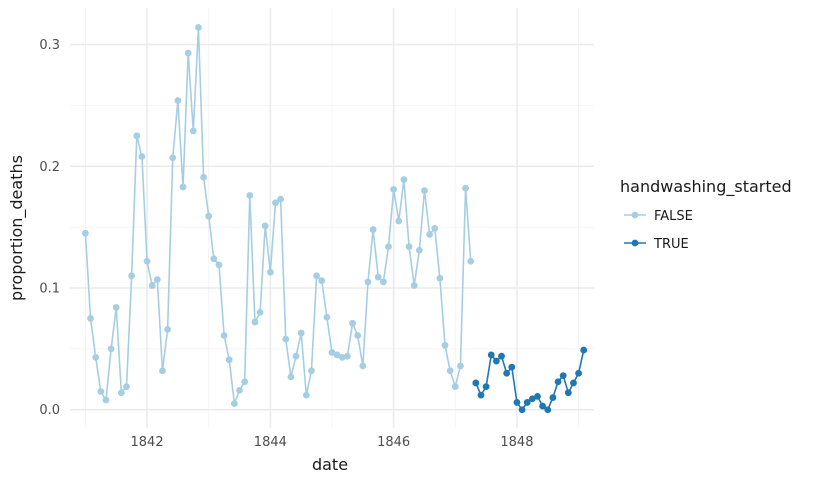 This screenshot has height=480, width=840. What do you see at coordinates (706, 214) in the screenshot?
I see `legend: handwashing_started FALSE TRUE` at bounding box center [706, 214].